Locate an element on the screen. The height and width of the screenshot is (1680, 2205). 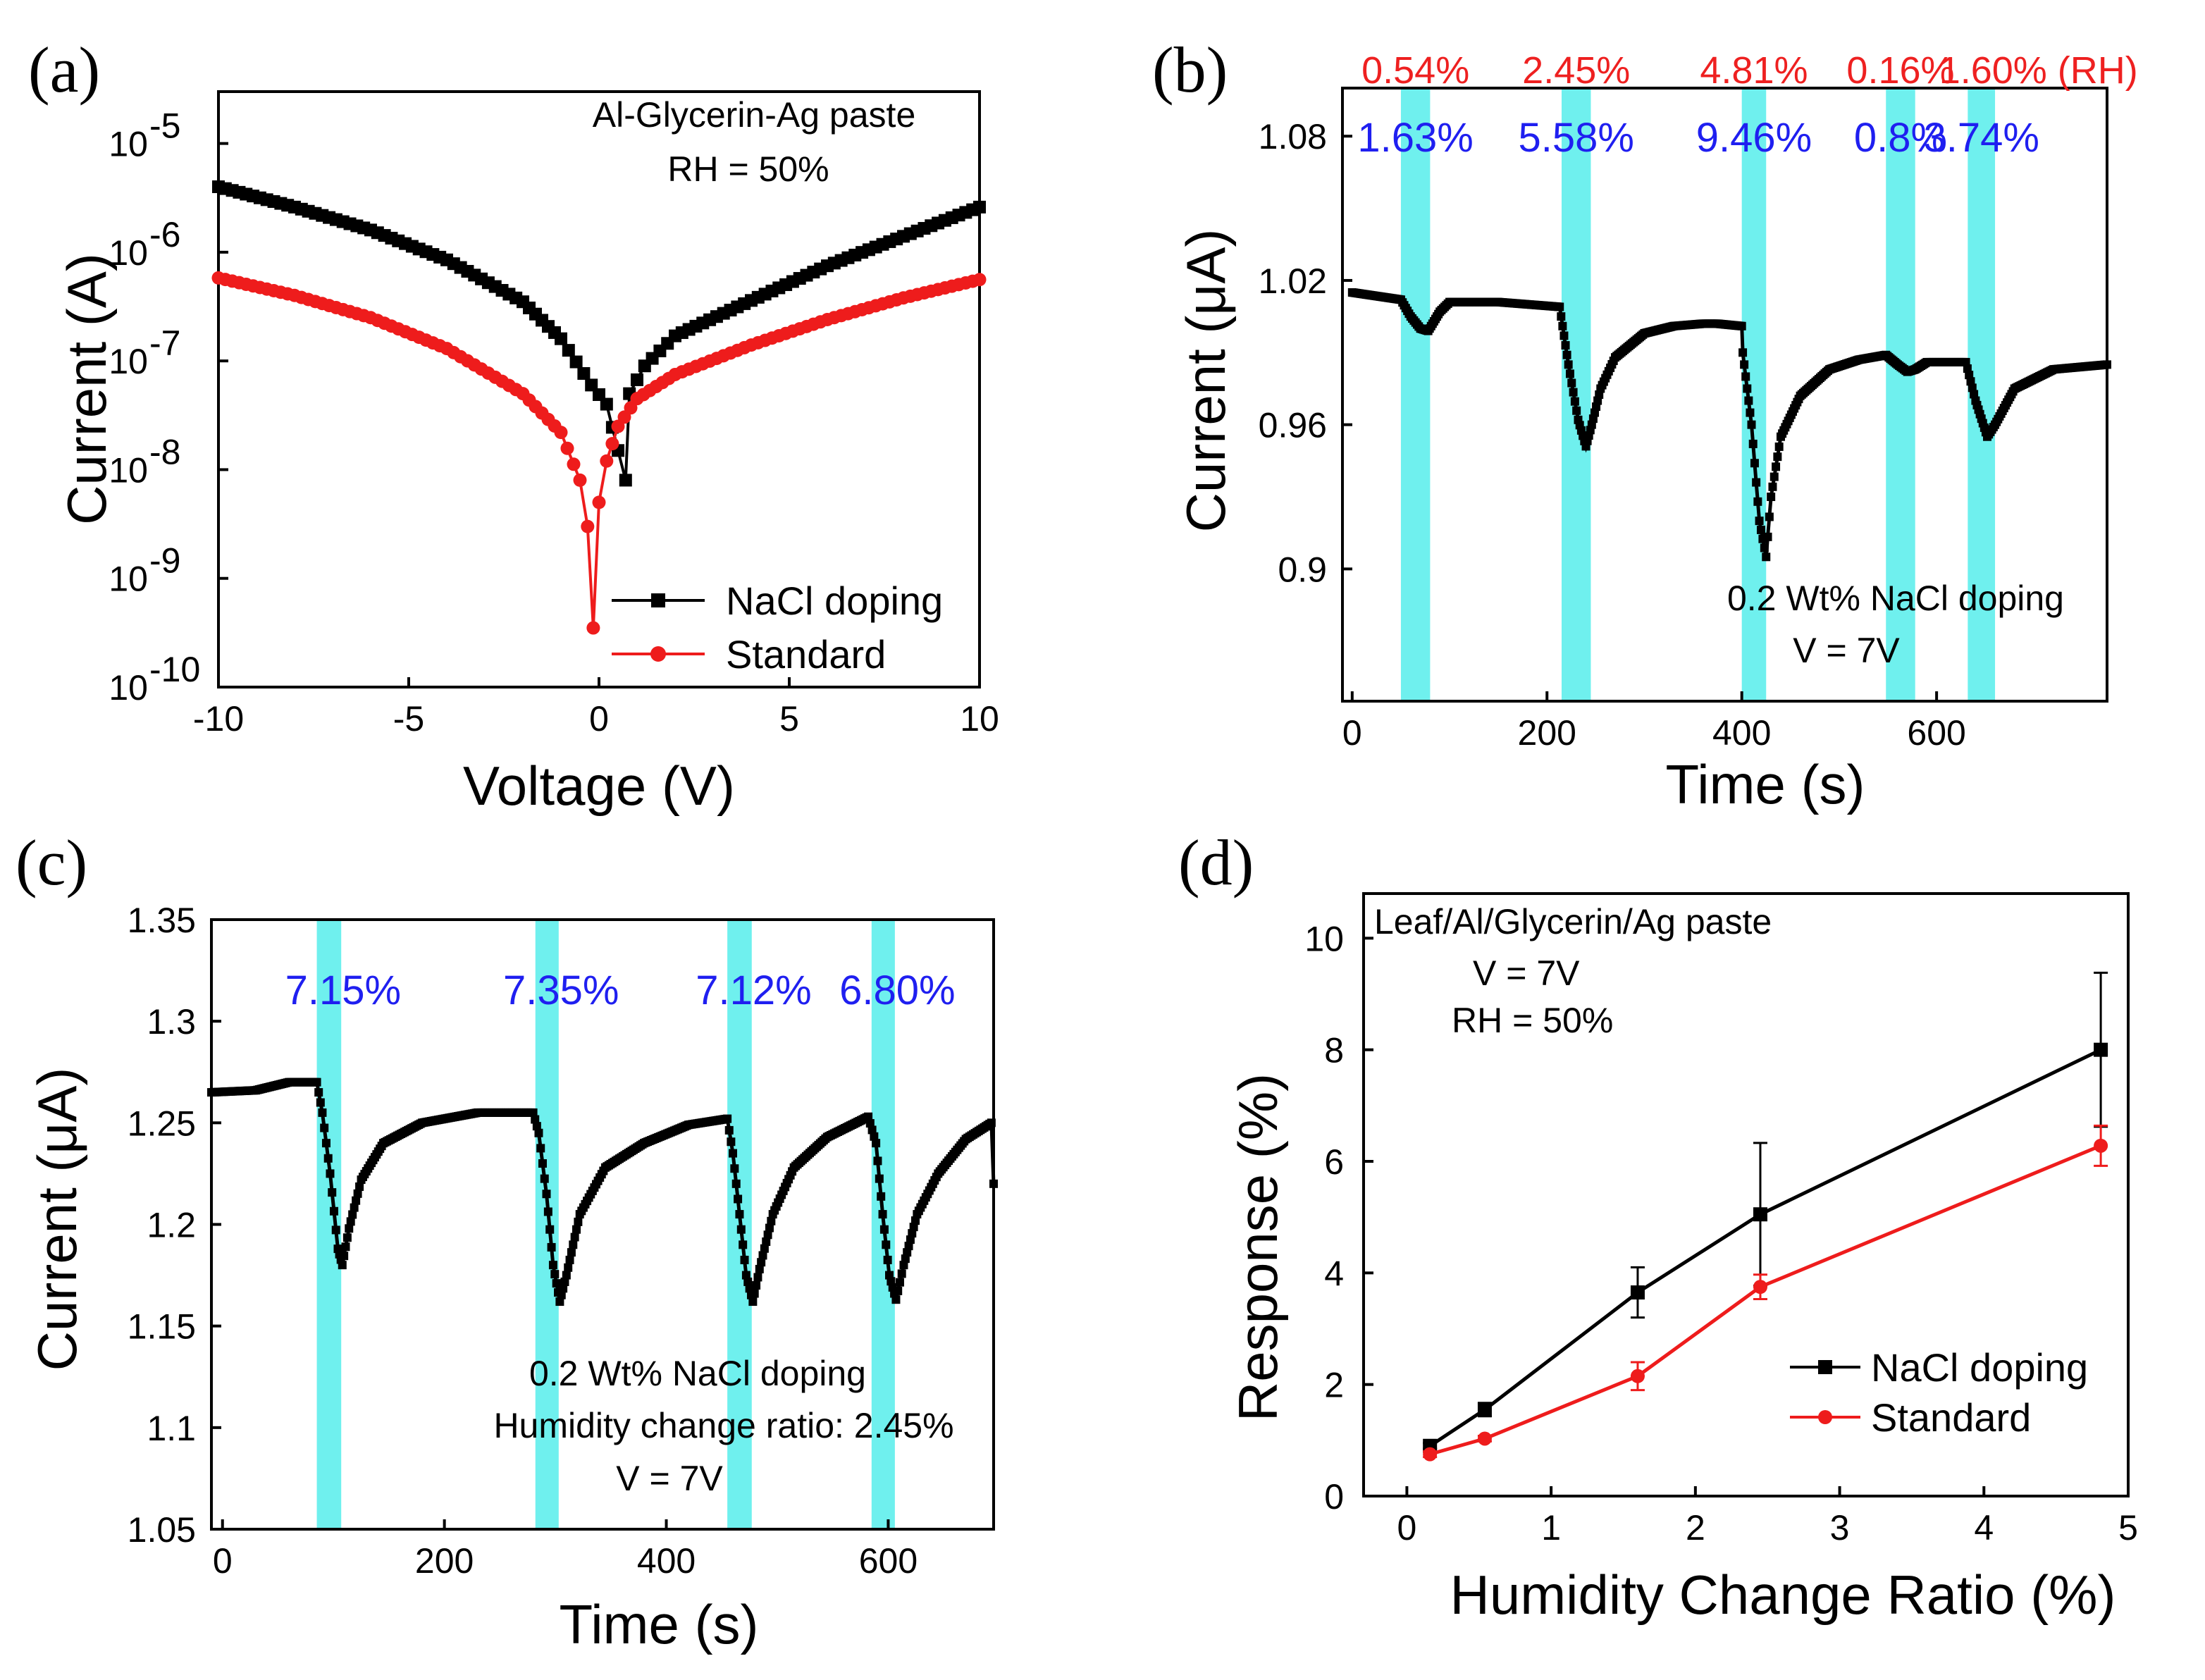
panel-c-annotation-ratio: Humidity change ratio: 2.45% is located at coordinates (723, 1425).